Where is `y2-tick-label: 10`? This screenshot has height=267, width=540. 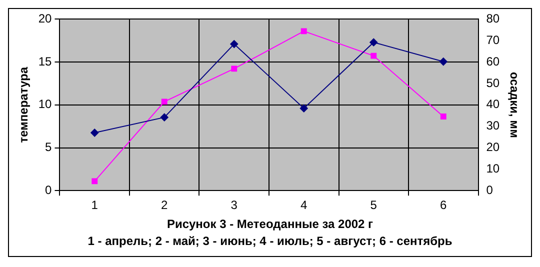
y2-tick-label: 10 is located at coordinates (493, 168).